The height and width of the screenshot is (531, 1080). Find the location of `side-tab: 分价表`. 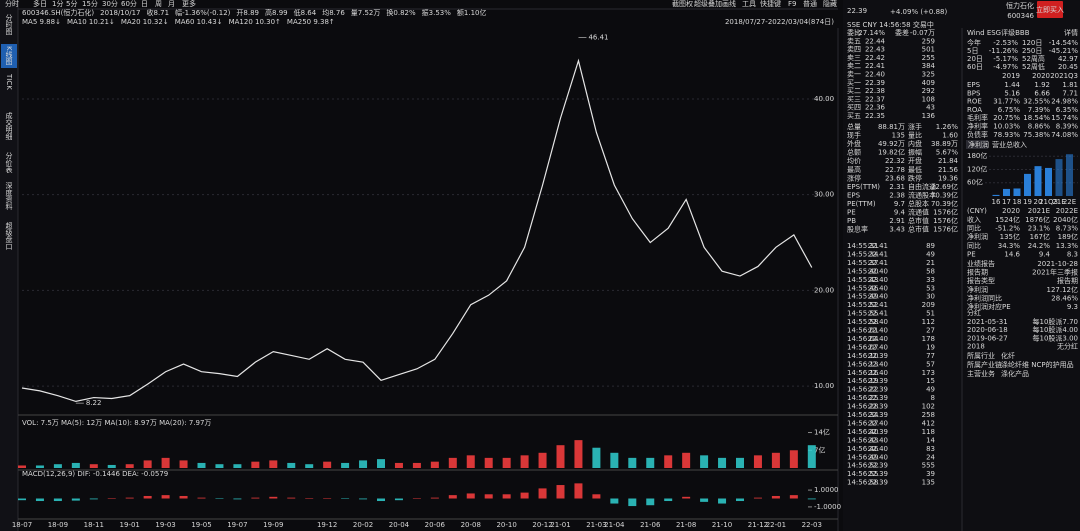

side-tab: 分价表 is located at coordinates (9, 162).